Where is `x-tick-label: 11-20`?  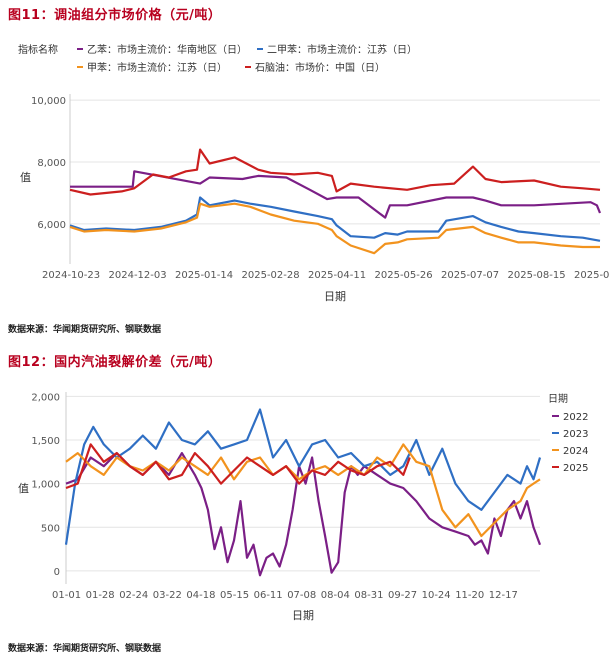 x-tick-label: 11-20 is located at coordinates (469, 595).